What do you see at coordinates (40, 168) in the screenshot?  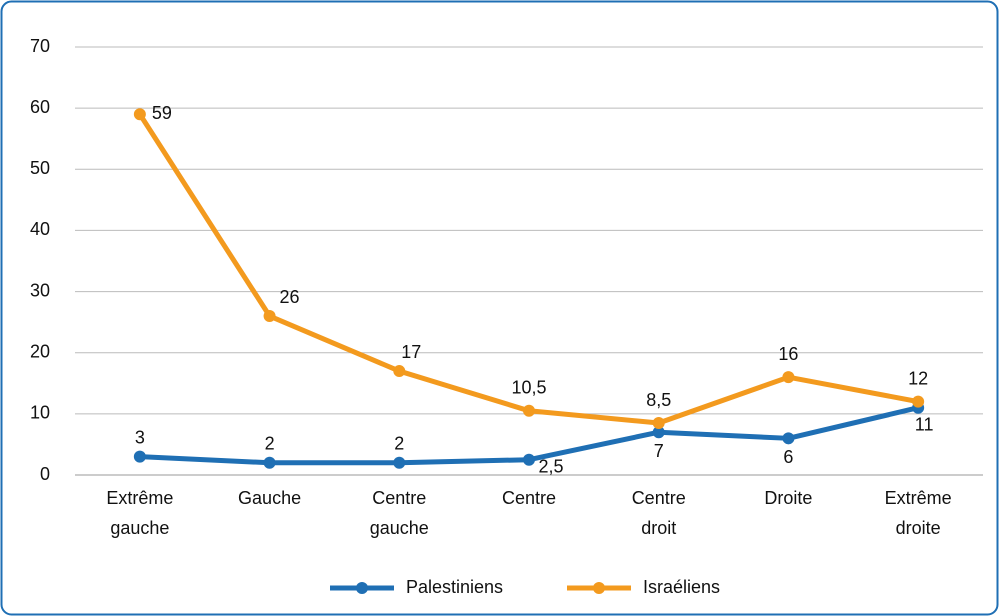 I see `y-tick-label: 50` at bounding box center [40, 168].